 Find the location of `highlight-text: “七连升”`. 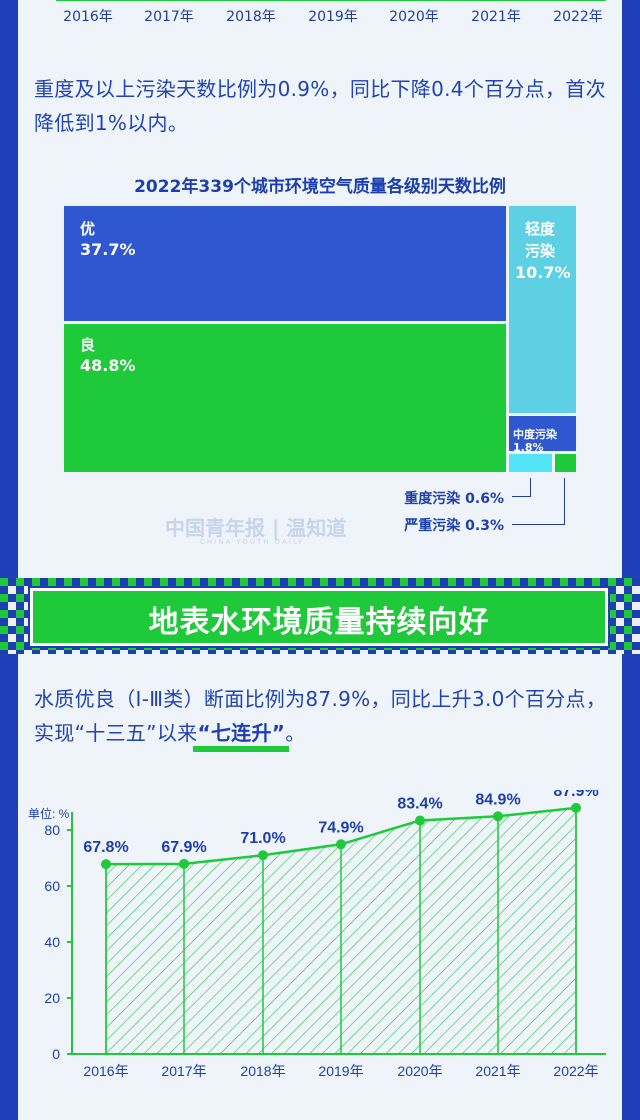

highlight-text: “七连升” is located at coordinates (241, 733).